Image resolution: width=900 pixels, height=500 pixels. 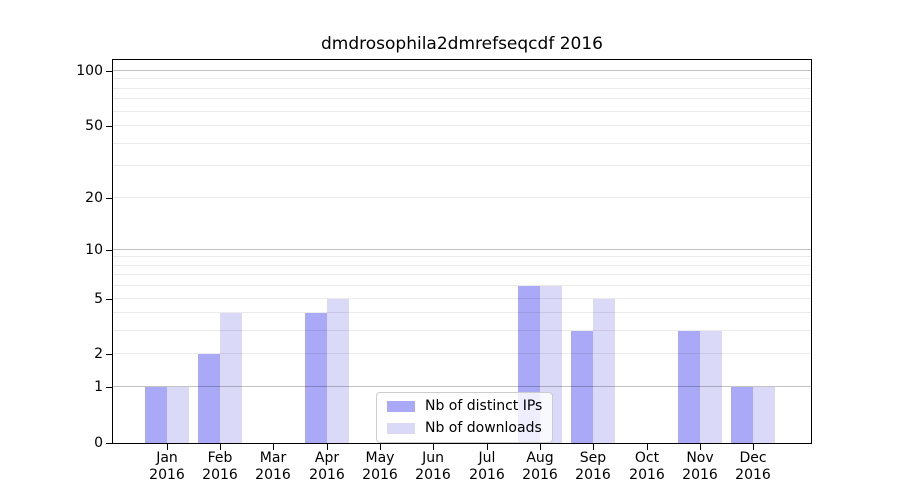 I want to click on y-tick-label-20: 20, so click(x=94, y=198).